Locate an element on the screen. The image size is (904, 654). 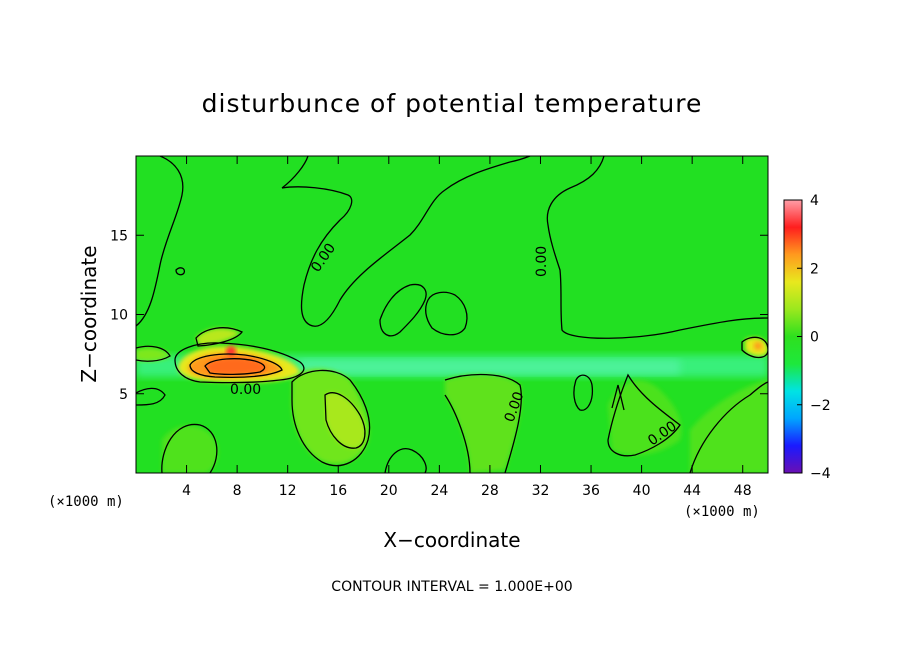
x-tick-label: 24 is located at coordinates (439, 491).